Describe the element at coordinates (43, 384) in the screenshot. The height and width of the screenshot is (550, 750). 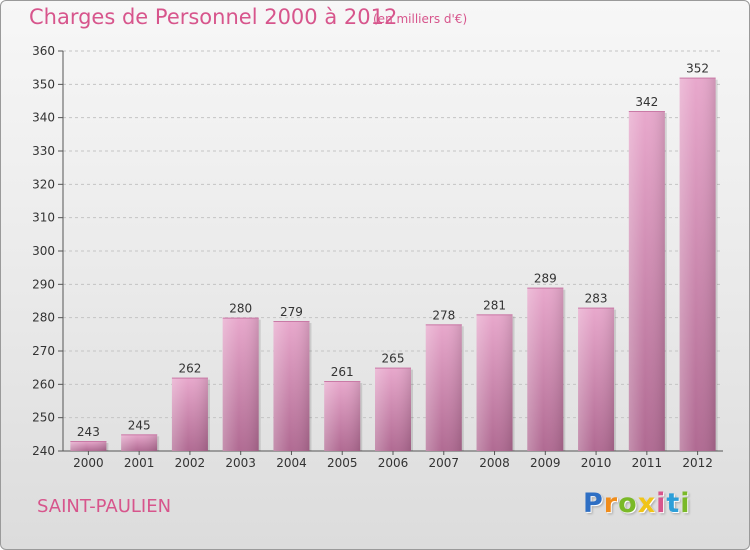
I see `y-tick-label: 260` at that location.